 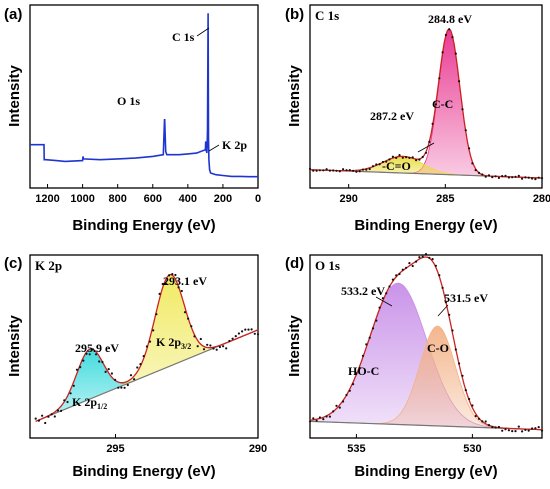 I want to click on x-ticks-a: 1200 1000 800 600 400 200 0, so click(x=148, y=194).